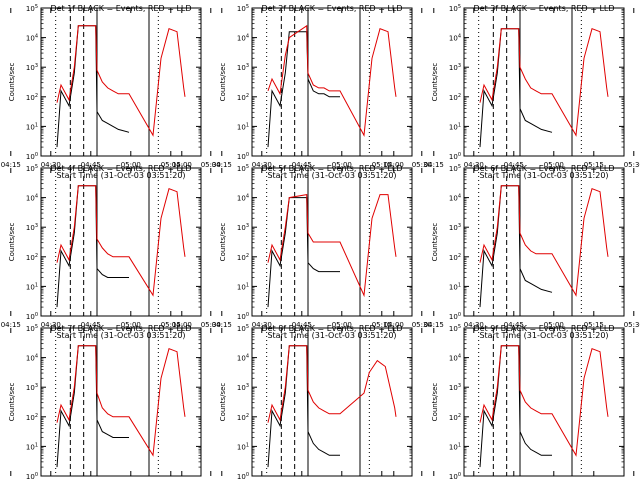 This screenshot has height=480, width=640. I want to click on panel-title: Det 4f BLACK = Events, RED = LLD, so click(120, 168).